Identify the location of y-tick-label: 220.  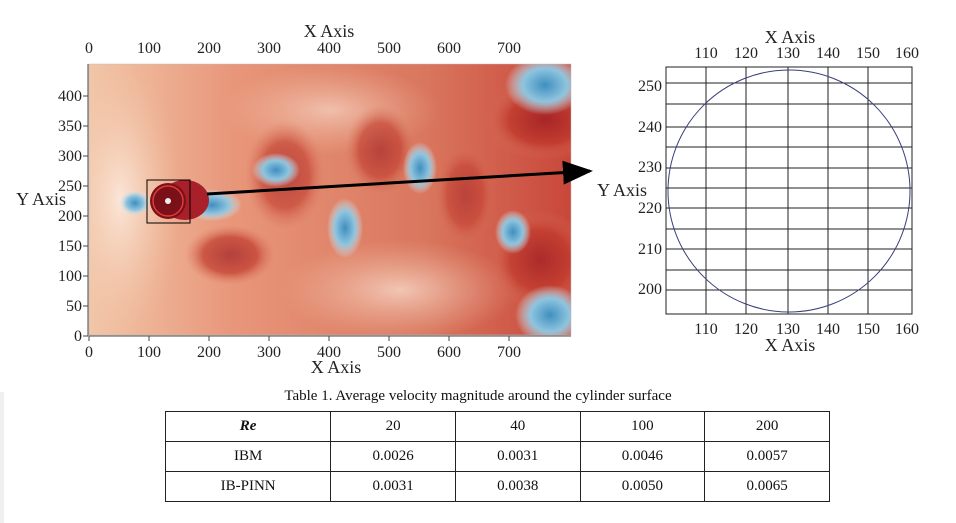
(650, 208).